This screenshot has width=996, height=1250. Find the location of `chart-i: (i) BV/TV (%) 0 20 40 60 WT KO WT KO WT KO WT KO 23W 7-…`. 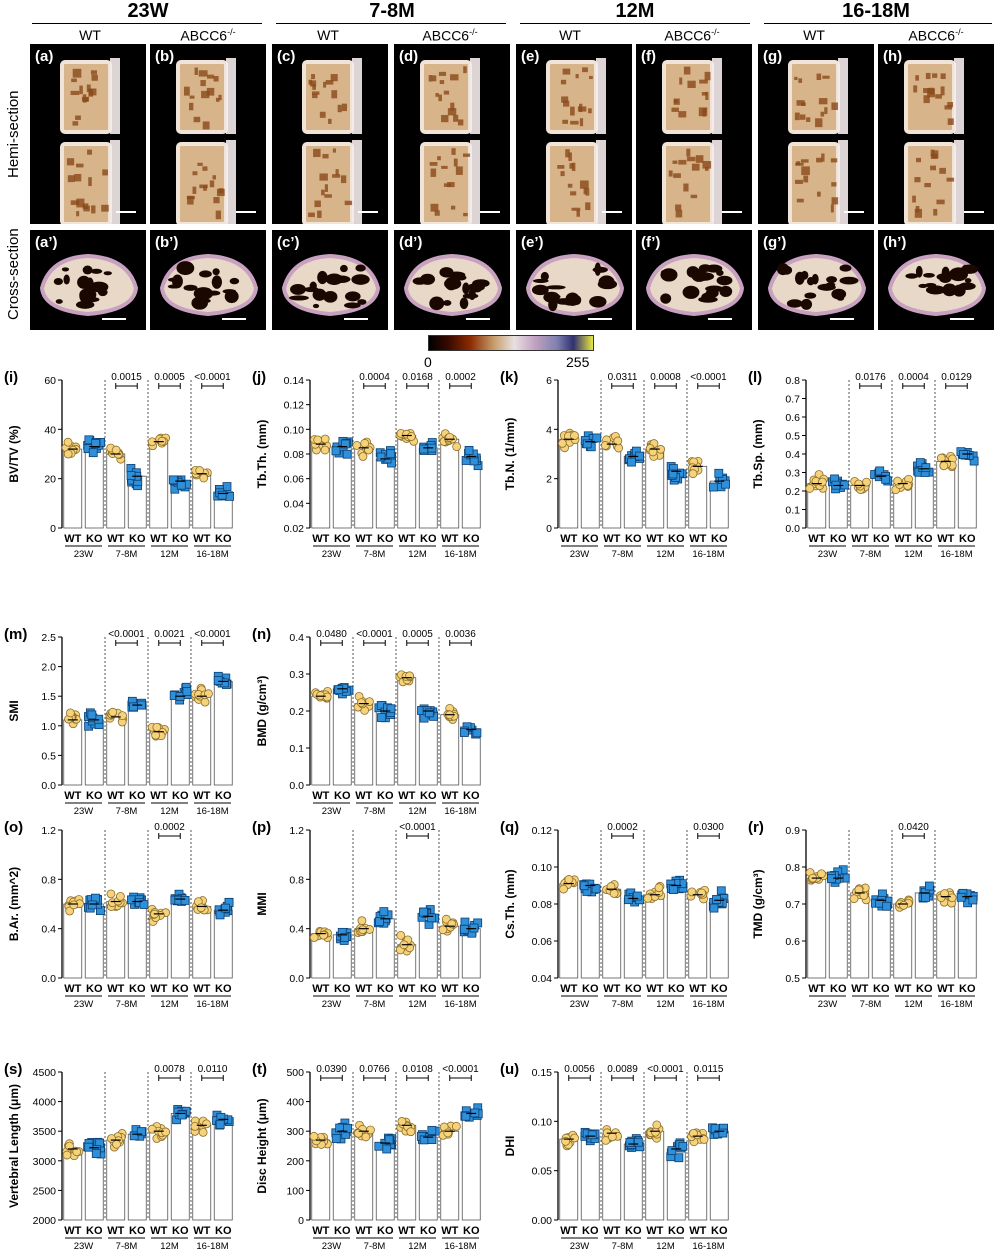

chart-i: (i) BV/TV (%) 0 20 40 60 WT KO WT KO WT KO WT KO 23W 7-… is located at coordinates (119, 464).